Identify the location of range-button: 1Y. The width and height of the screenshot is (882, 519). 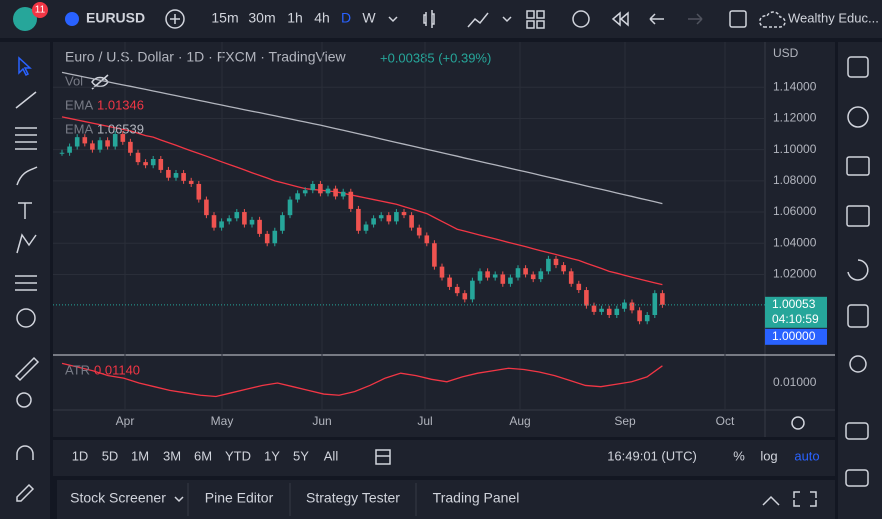
(272, 455).